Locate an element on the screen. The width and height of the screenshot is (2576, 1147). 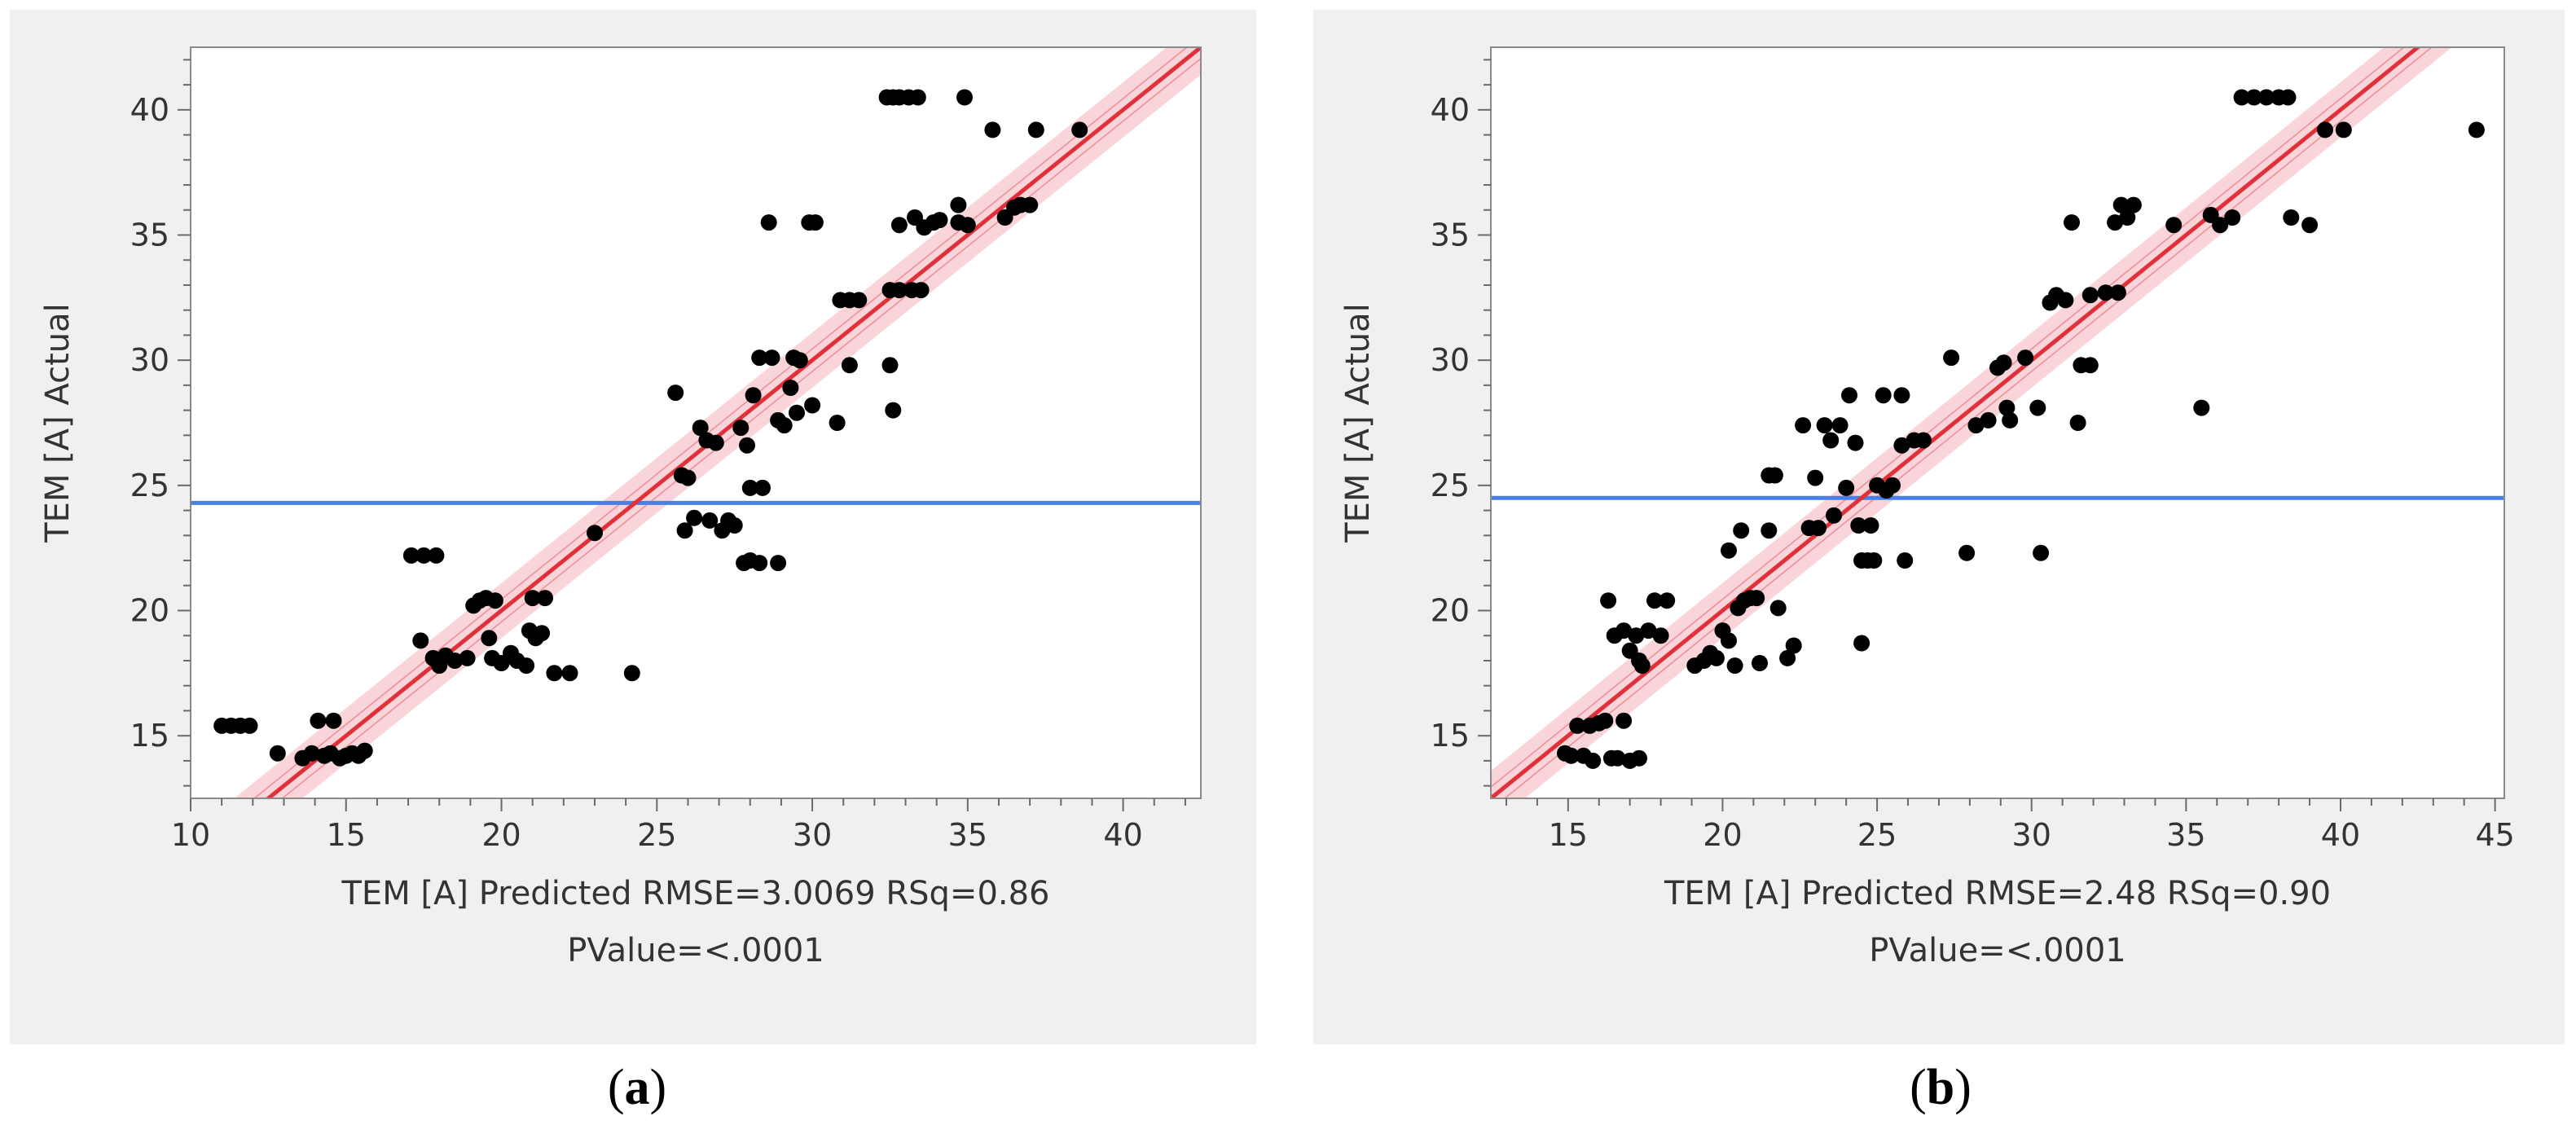
y-tick-label: 25 is located at coordinates (149, 485).